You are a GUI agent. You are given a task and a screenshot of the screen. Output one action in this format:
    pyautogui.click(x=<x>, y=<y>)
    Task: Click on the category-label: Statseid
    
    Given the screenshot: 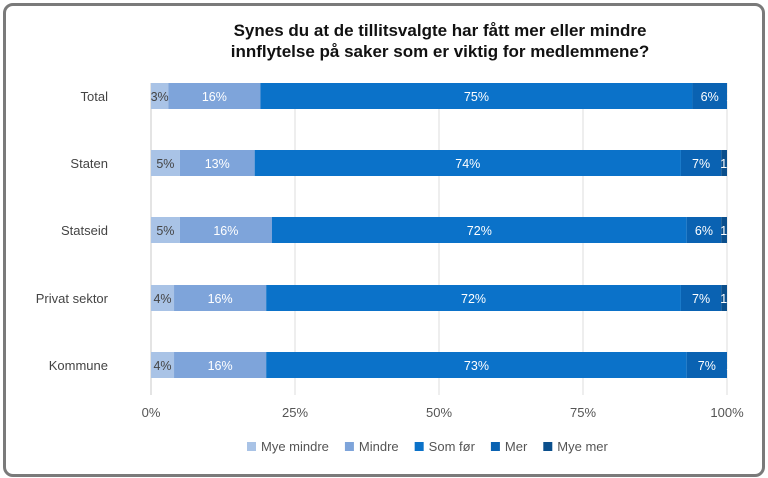 What is the action you would take?
    pyautogui.click(x=84, y=230)
    